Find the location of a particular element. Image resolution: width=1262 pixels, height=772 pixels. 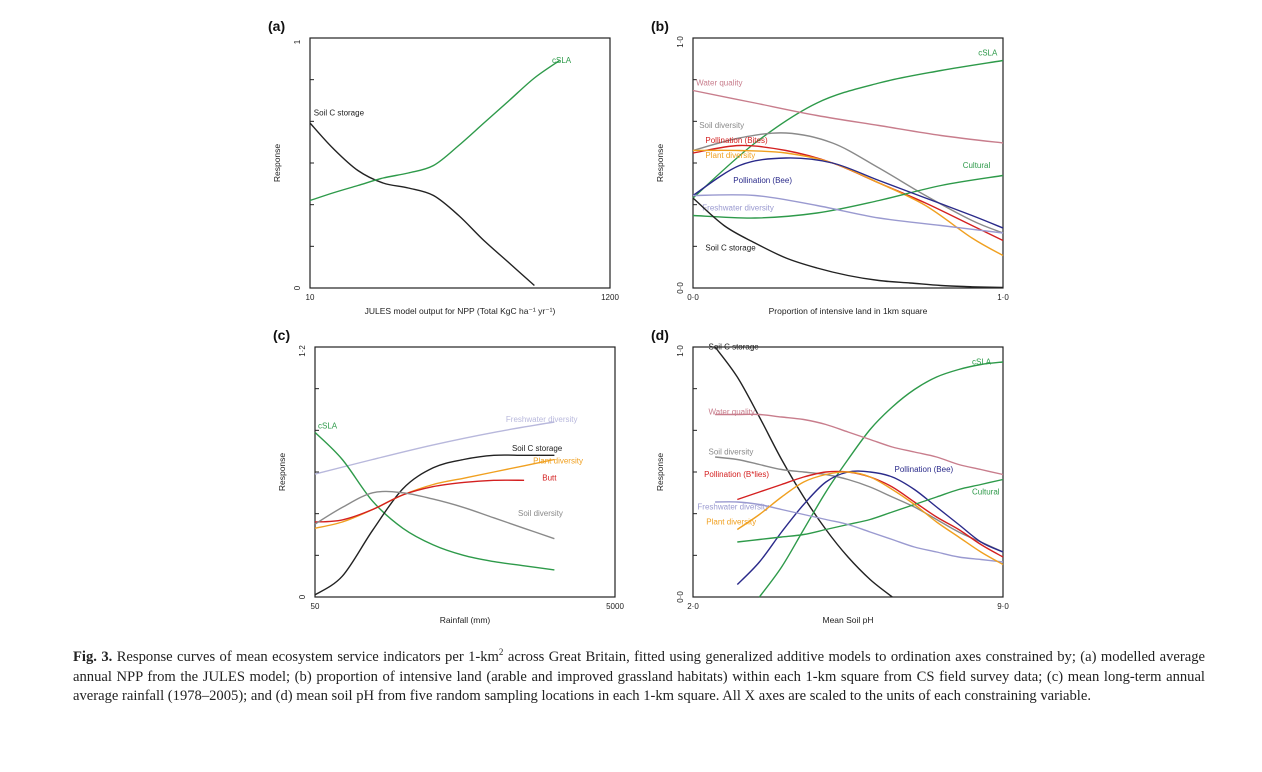

series-label-c-freshwater-diversity: Freshwater diversity is located at coordinates (542, 419).